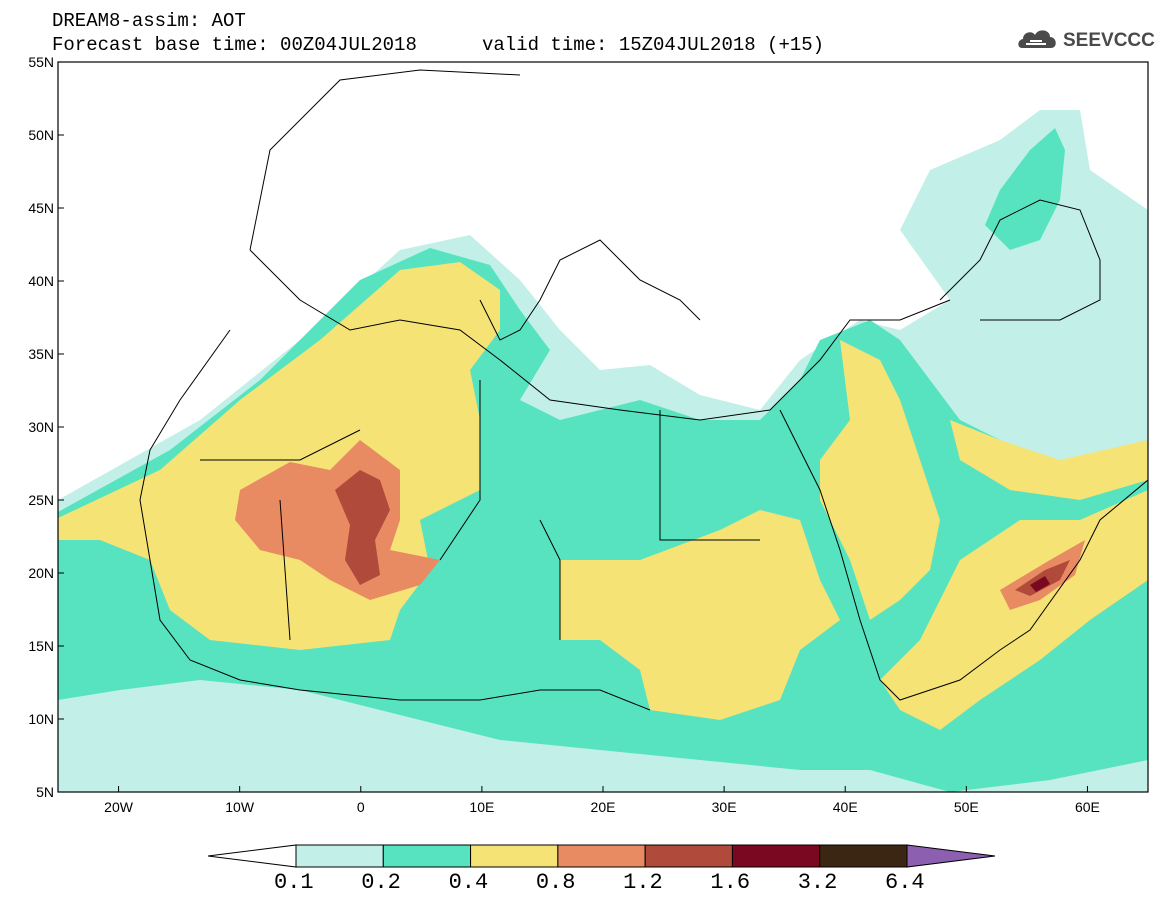 This screenshot has height=905, width=1165. What do you see at coordinates (724, 807) in the screenshot?
I see `lon-tick-label: 30E` at bounding box center [724, 807].